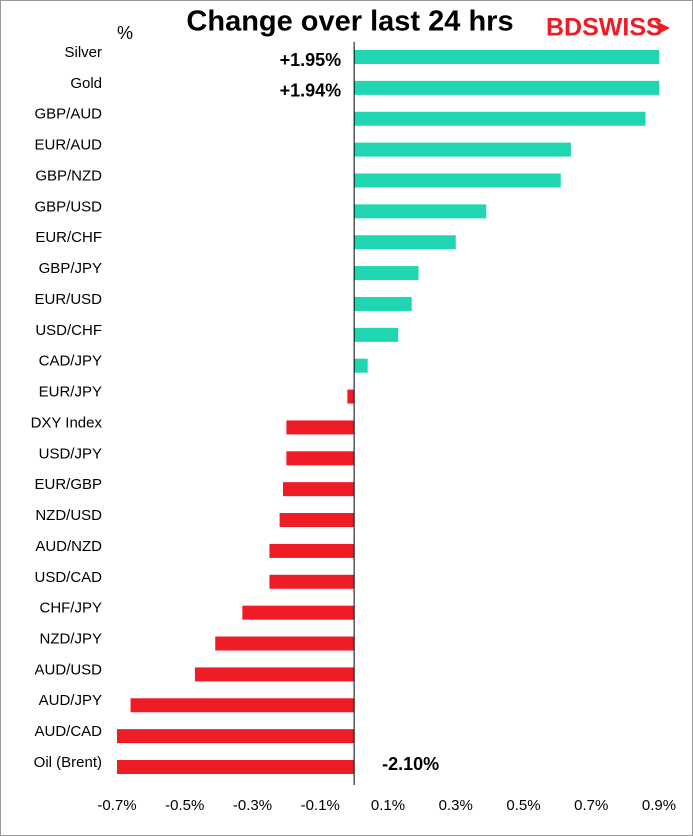 The image size is (693, 836). I want to click on y-tick-label: GBP/JPY, so click(70, 268).